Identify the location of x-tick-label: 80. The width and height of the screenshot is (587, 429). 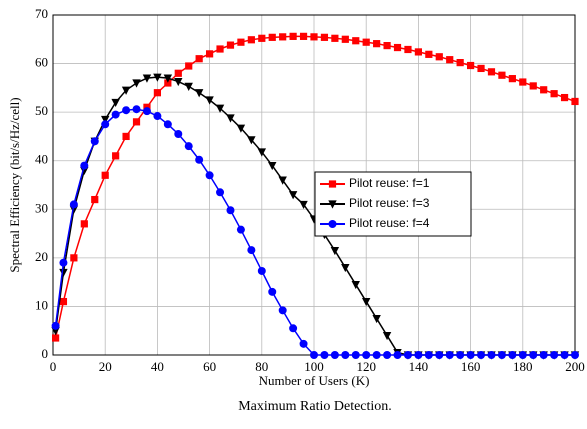
(261, 366).